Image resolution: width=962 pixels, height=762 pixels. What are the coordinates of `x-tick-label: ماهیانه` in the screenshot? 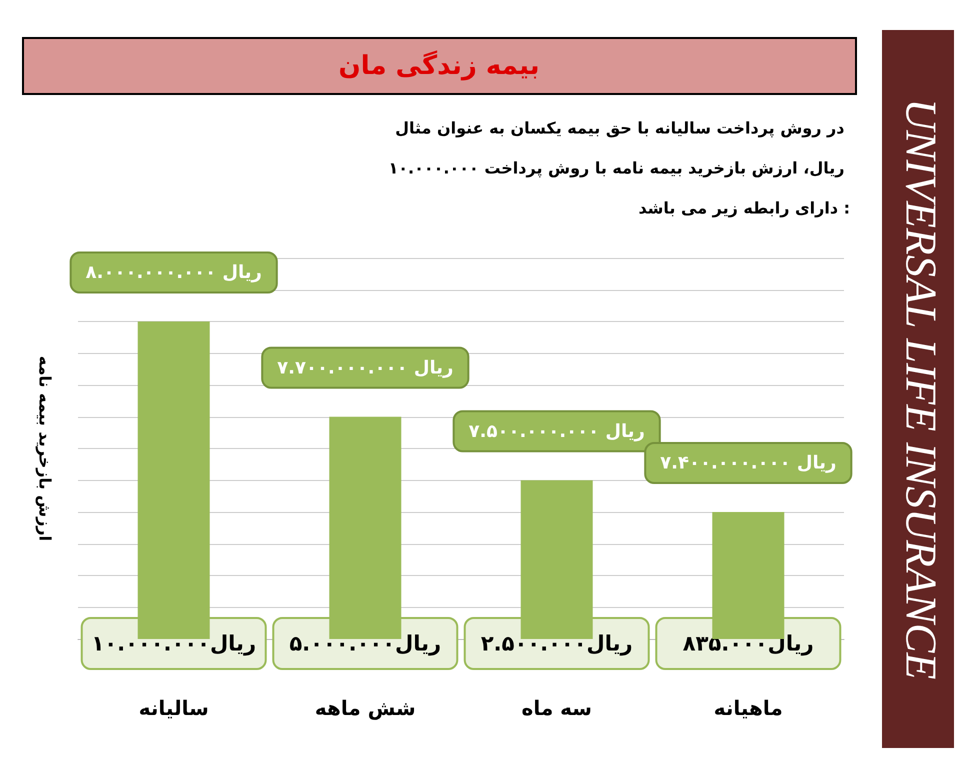 It's located at (748, 708).